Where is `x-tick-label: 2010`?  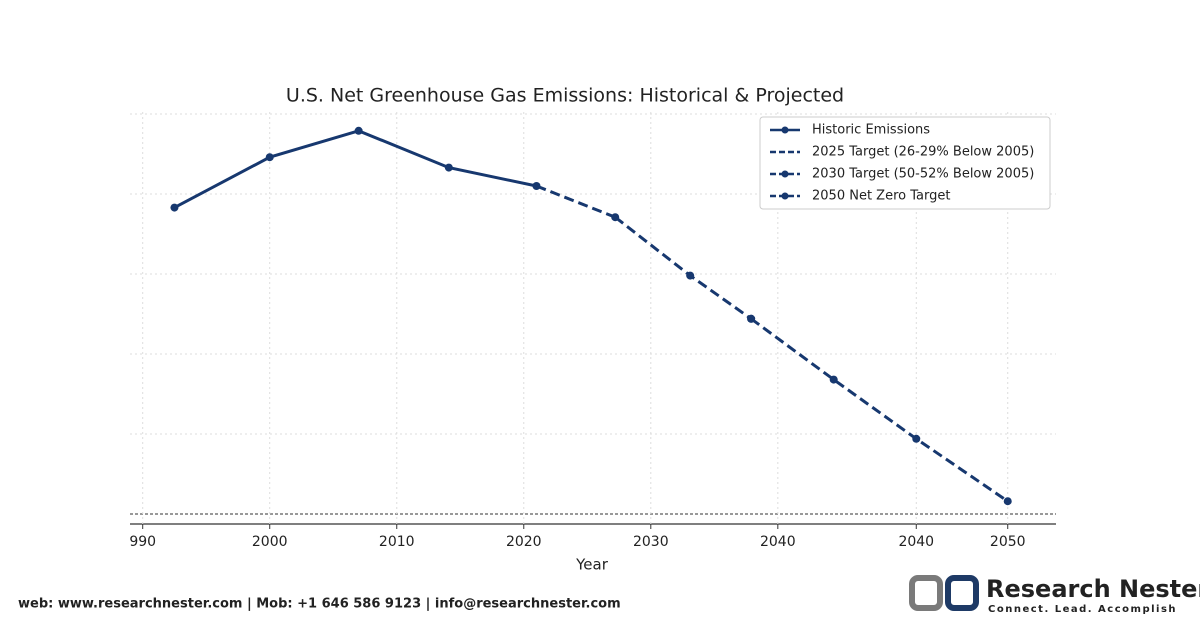 x-tick-label: 2010 is located at coordinates (397, 542).